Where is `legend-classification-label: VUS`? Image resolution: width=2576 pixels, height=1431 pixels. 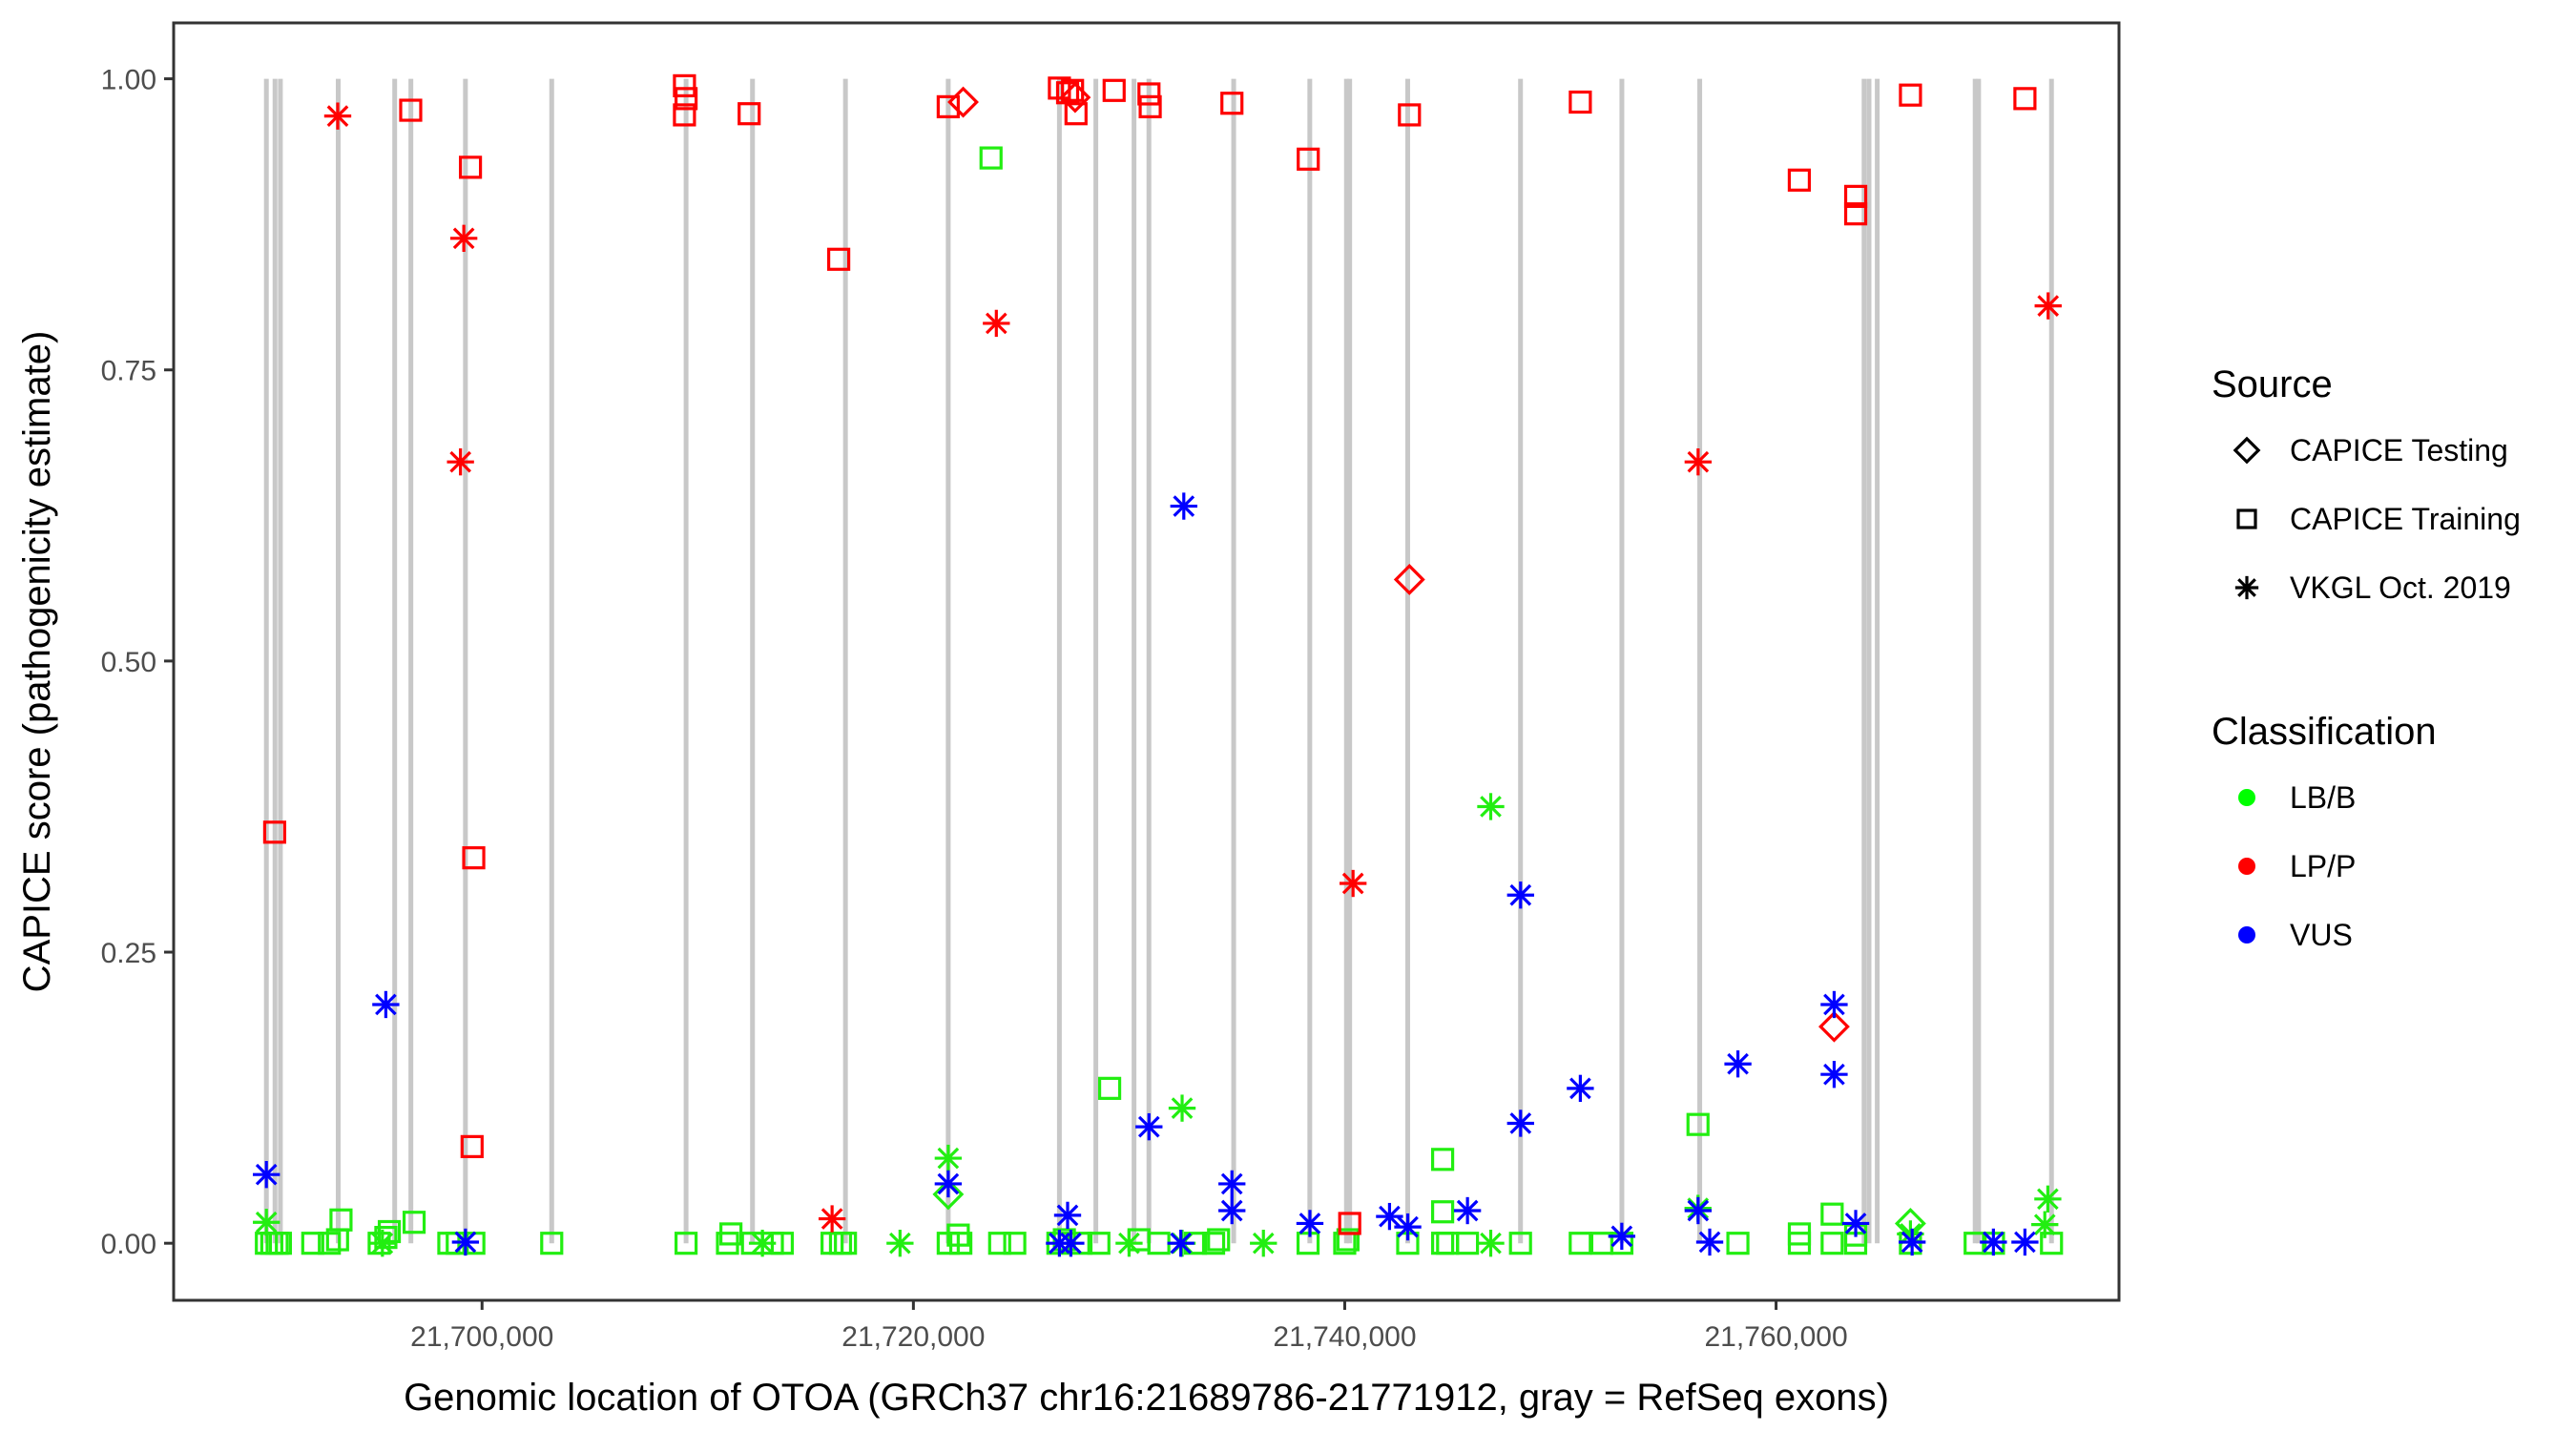
legend-classification-label: VUS is located at coordinates (2321, 935).